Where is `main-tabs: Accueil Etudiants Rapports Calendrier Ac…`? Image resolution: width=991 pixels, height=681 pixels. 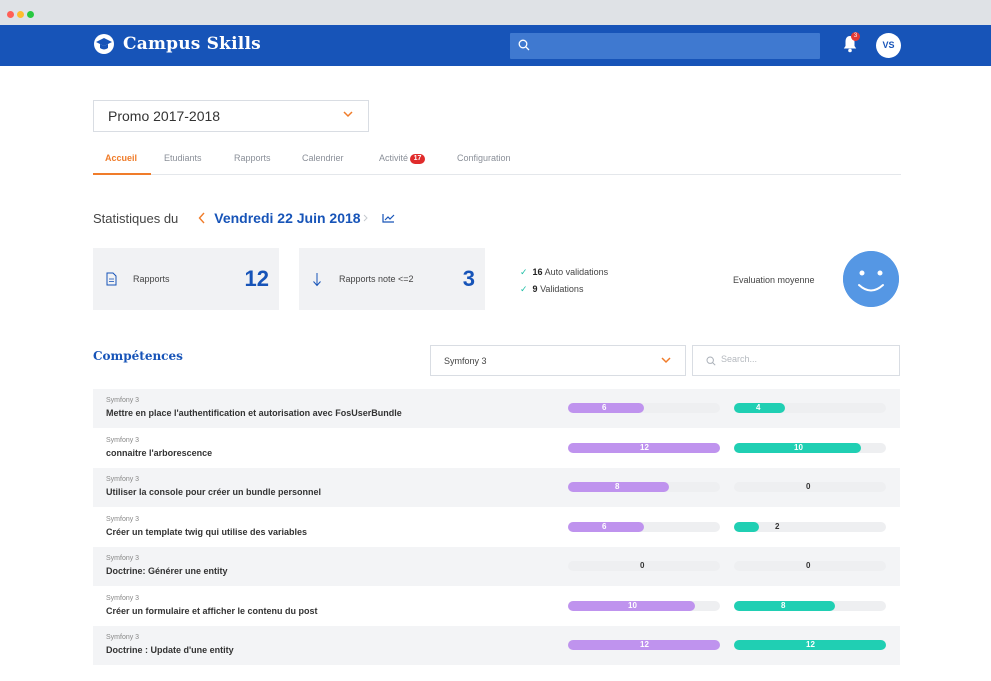
main-tabs: Accueil Etudiants Rapports Calendrier Ac… is located at coordinates (497, 162).